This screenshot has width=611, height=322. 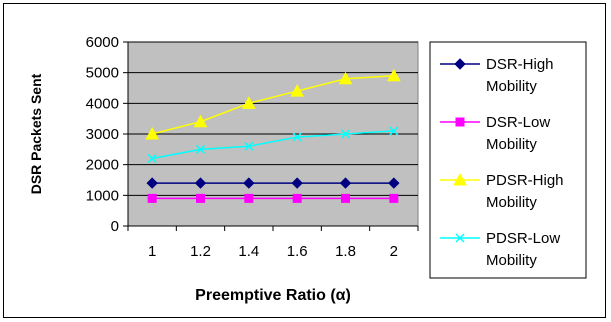 I want to click on legend-item: DSR-High Mobility, so click(x=497, y=75).